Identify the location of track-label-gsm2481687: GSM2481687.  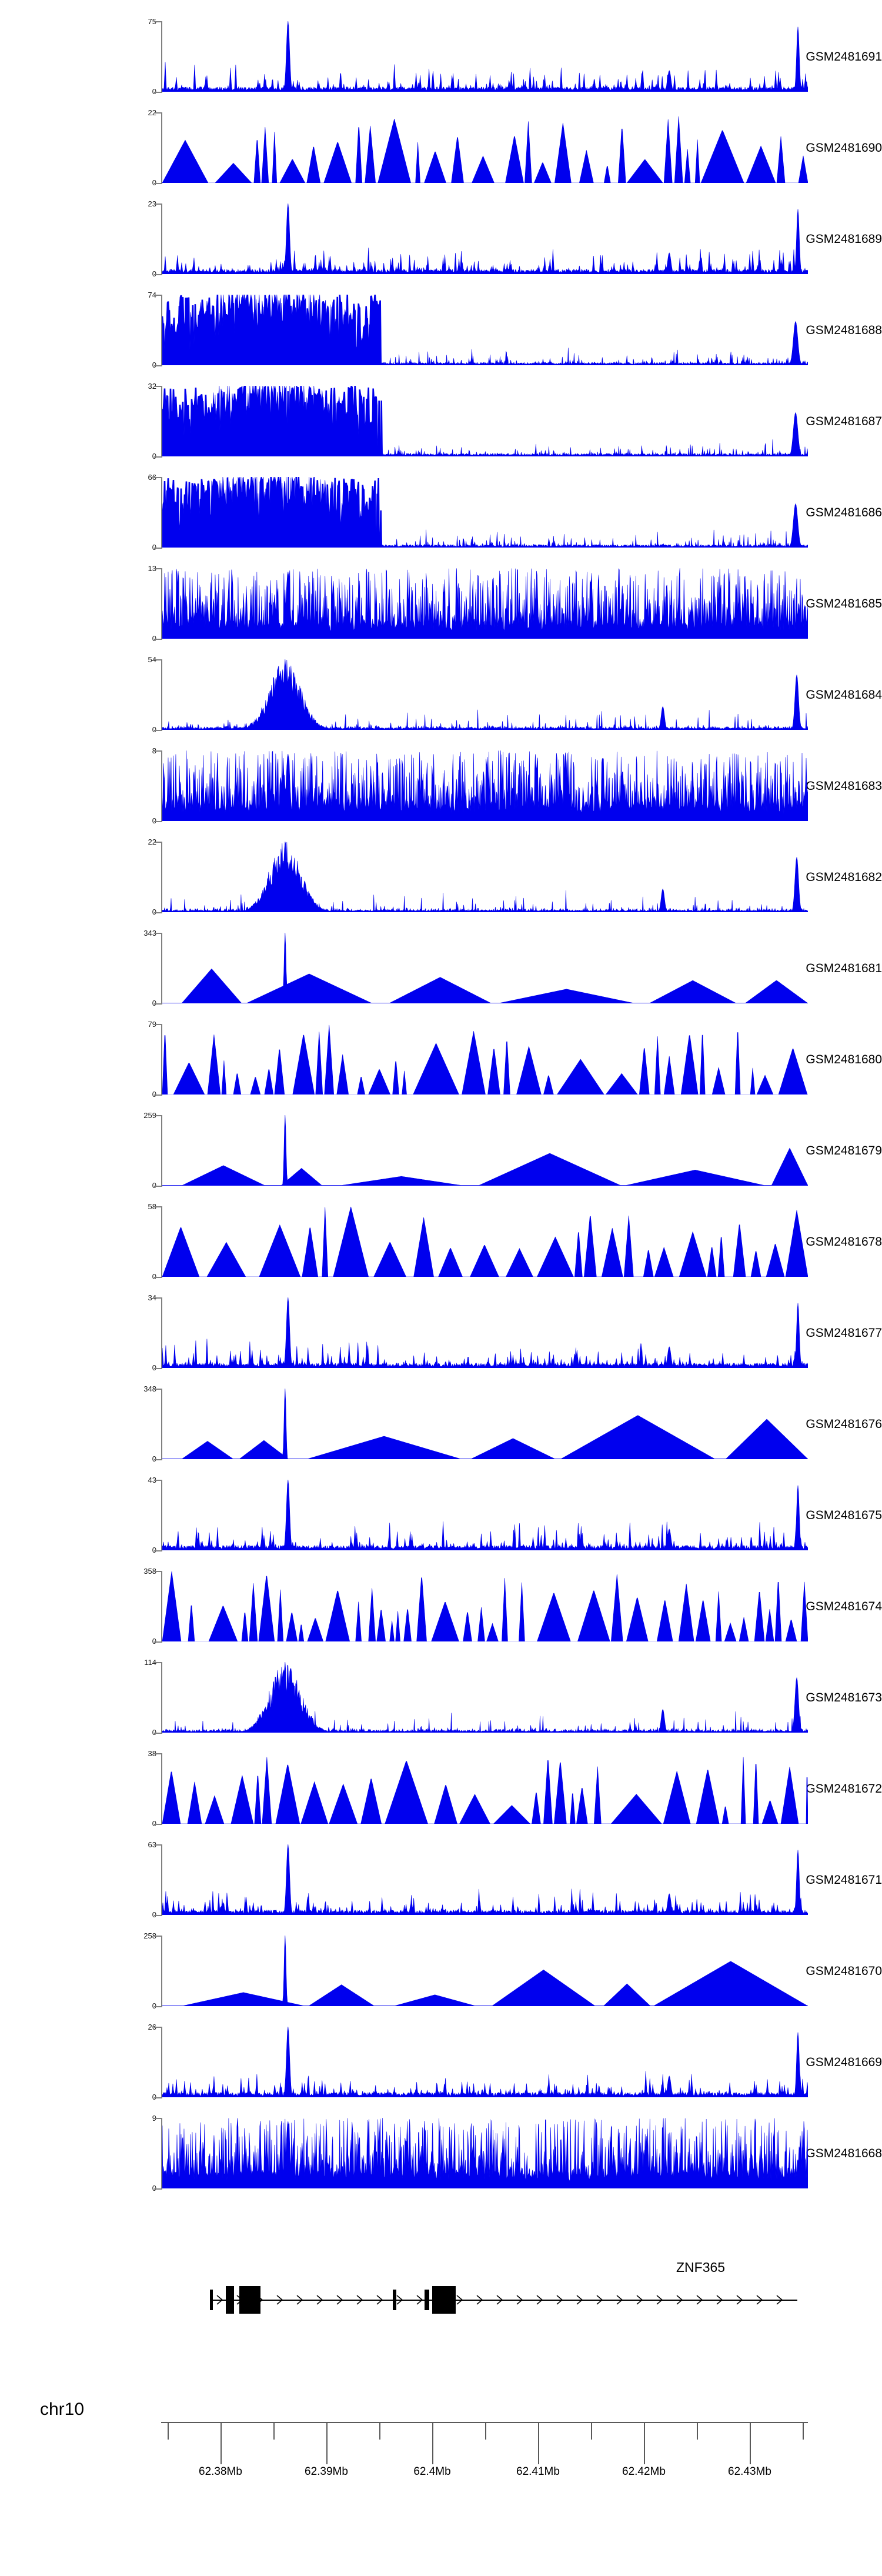
(844, 421).